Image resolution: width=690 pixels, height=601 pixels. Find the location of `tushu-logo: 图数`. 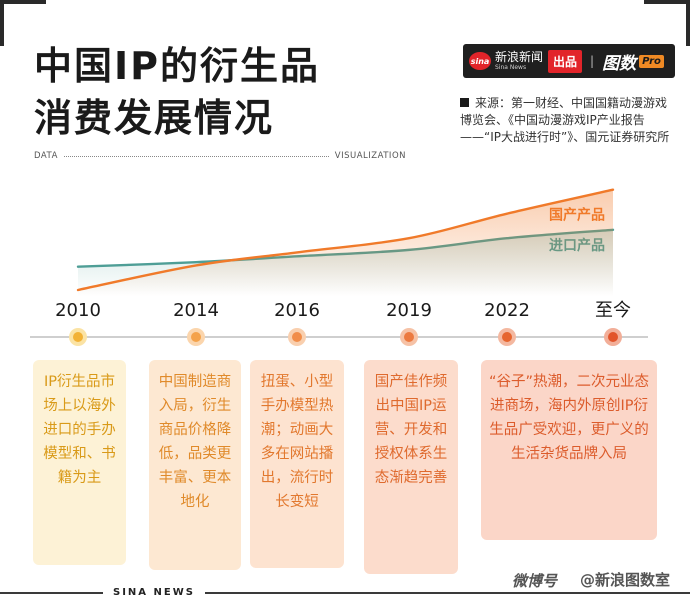

tushu-logo: 图数 is located at coordinates (619, 63).